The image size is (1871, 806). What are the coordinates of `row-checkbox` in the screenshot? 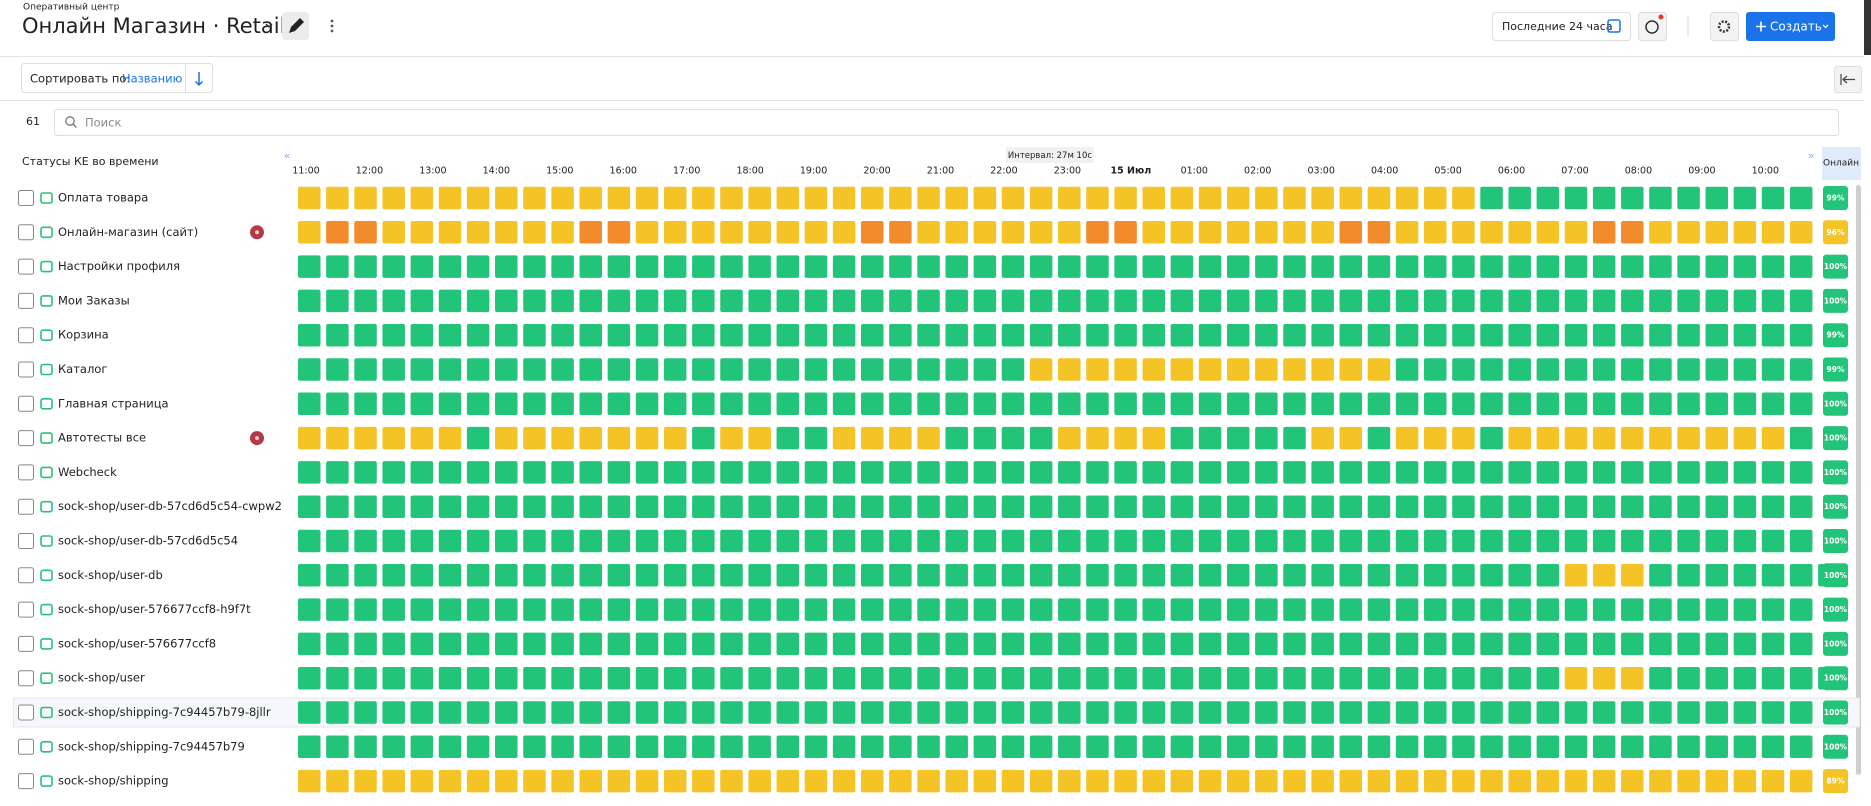 It's located at (26, 541).